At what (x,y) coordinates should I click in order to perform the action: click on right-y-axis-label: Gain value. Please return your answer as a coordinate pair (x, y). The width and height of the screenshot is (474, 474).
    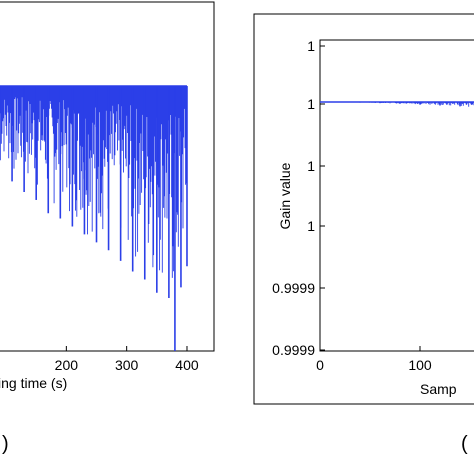
    Looking at the image, I should click on (285, 195).